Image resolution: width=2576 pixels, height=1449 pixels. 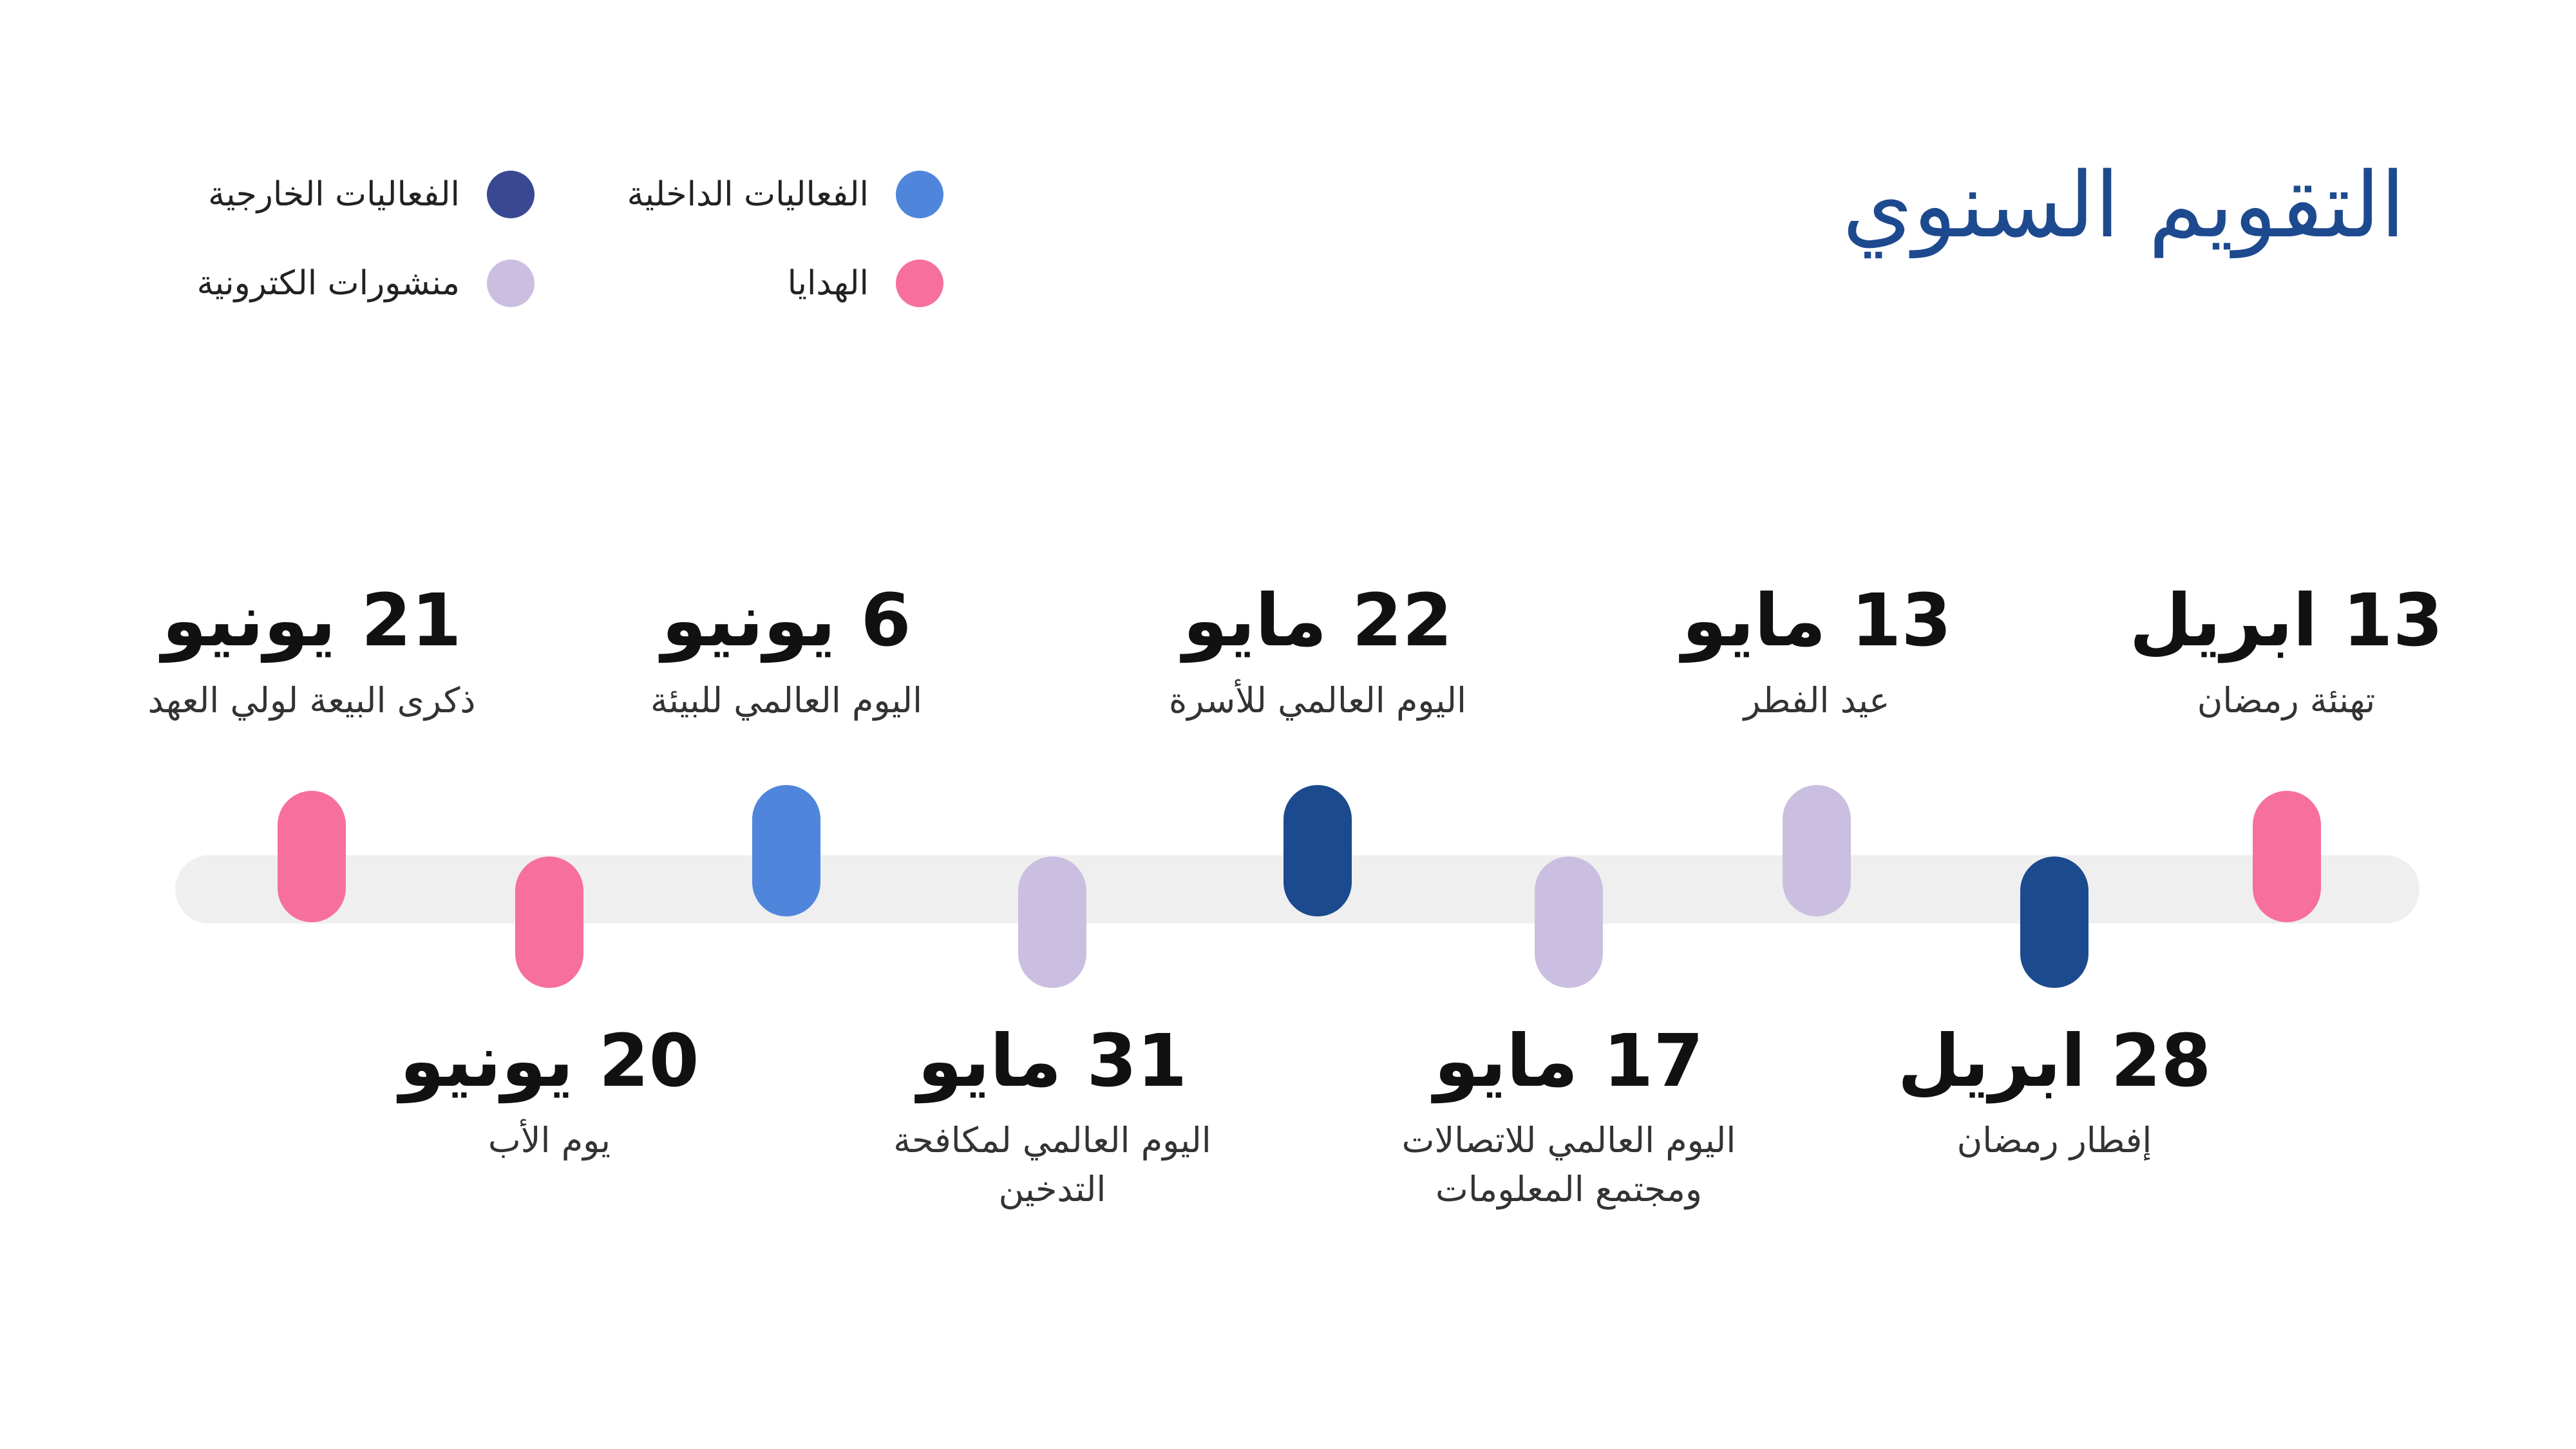 I want to click on event-label: عيد الفطر, so click(x=1816, y=700).